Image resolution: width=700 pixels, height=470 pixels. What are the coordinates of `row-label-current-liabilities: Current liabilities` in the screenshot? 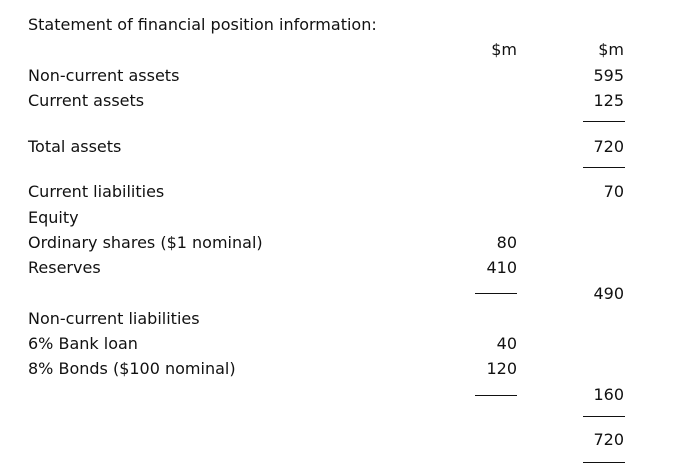 It's located at (96, 191).